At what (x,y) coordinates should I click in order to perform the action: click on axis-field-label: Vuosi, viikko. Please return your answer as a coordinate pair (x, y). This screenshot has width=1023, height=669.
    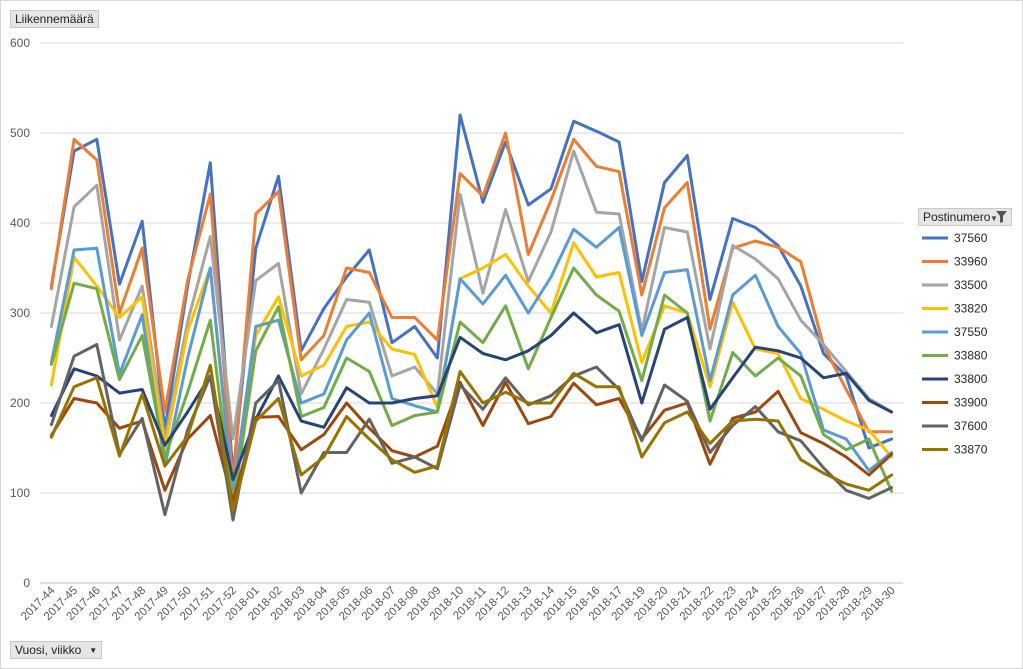
    Looking at the image, I should click on (48, 650).